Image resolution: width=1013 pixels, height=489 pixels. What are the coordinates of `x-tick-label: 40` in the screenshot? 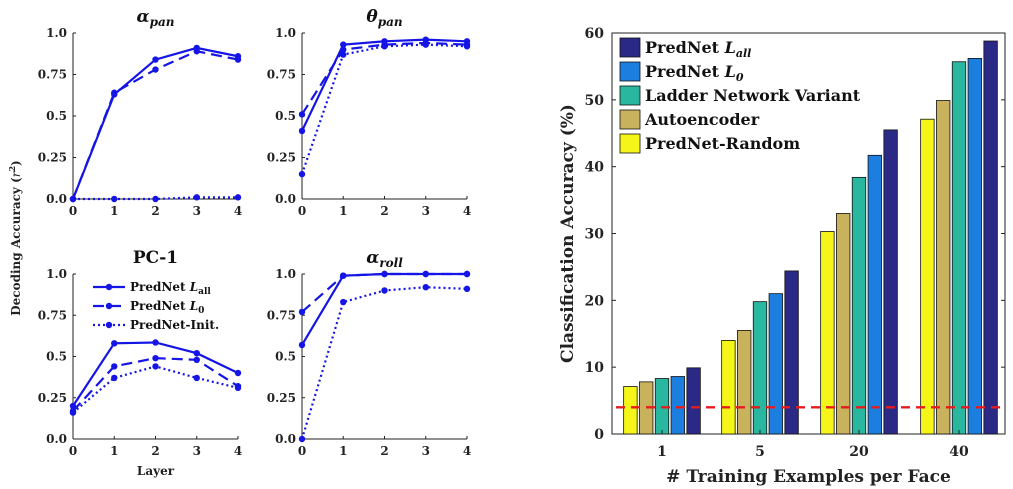 It's located at (959, 452).